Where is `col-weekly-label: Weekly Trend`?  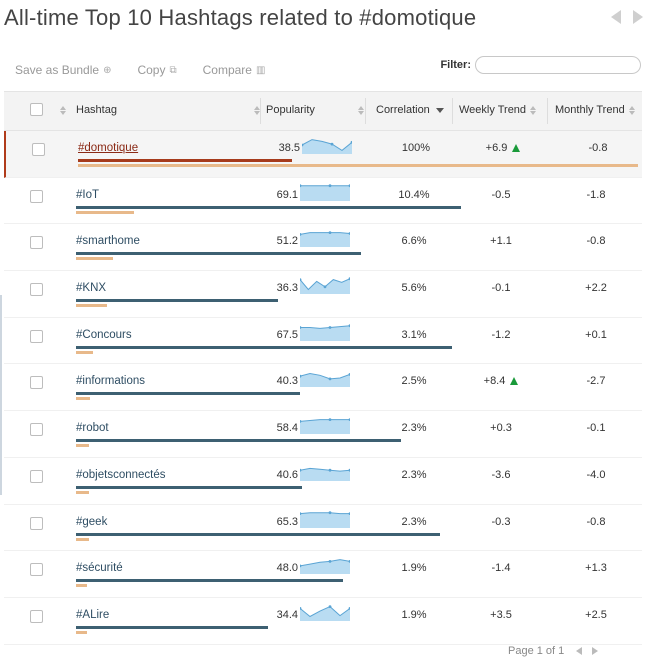
col-weekly-label: Weekly Trend is located at coordinates (493, 110).